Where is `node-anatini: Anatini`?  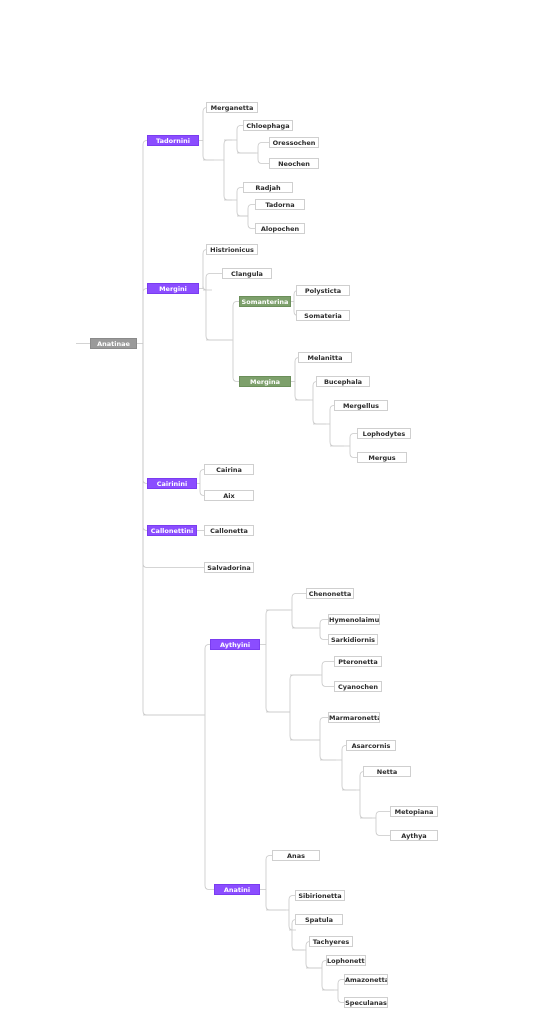
node-anatini: Anatini is located at coordinates (237, 889).